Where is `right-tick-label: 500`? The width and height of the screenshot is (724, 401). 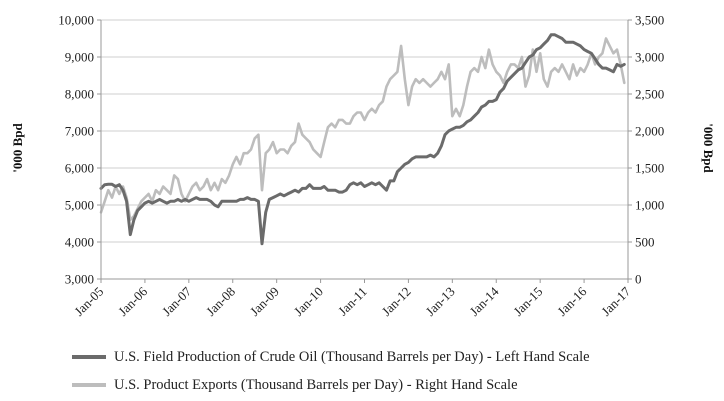 right-tick-label: 500 is located at coordinates (645, 242).